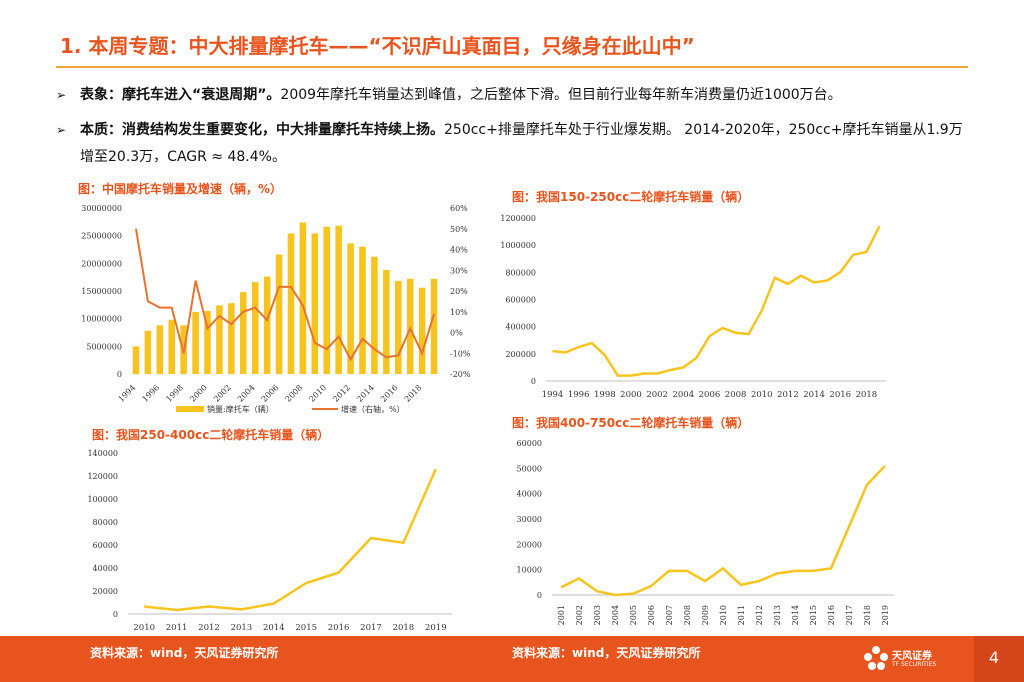  What do you see at coordinates (180, 189) in the screenshot?
I see `chart1-title: 图：中国摩托车销量及增速（辆，%）` at bounding box center [180, 189].